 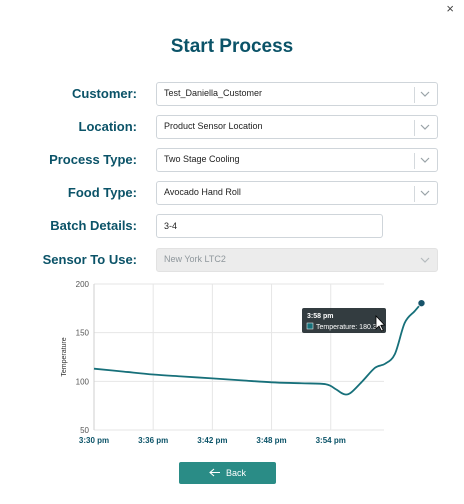 I want to click on x-tick-label: 3:30 pm, so click(x=94, y=440).